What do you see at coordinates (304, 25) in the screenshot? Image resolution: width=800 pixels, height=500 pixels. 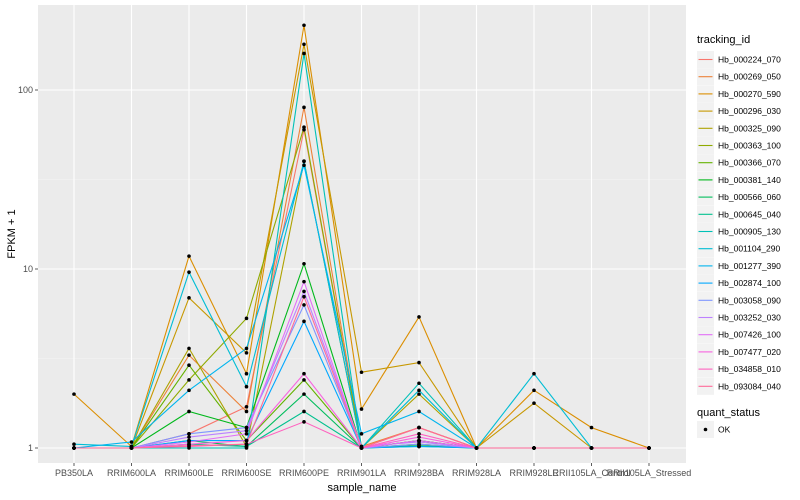 I see `data-point-Hb_000270_590-RRIM600PE` at bounding box center [304, 25].